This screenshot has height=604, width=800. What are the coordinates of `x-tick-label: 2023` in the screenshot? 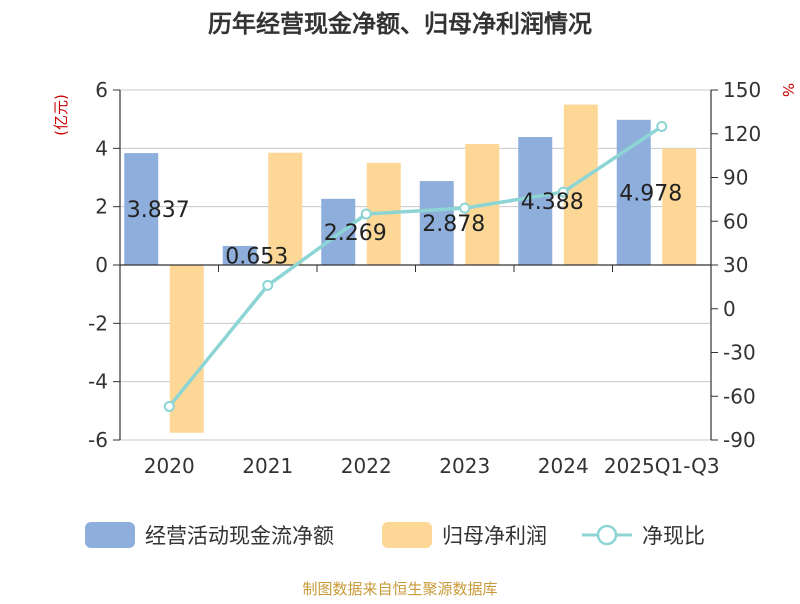 It's located at (464, 466).